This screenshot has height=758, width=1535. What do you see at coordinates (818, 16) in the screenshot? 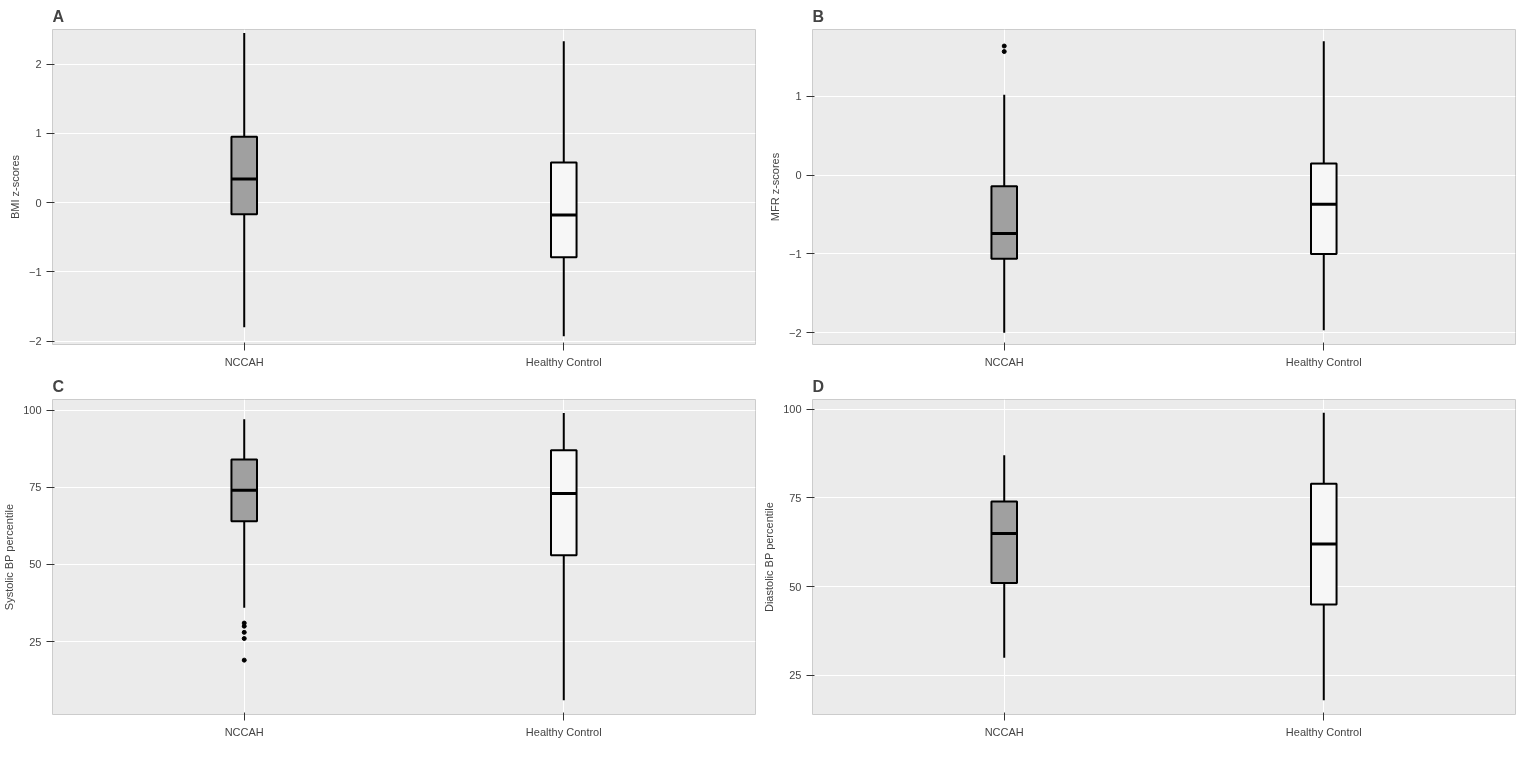
I see `chart-title: B` at bounding box center [818, 16].